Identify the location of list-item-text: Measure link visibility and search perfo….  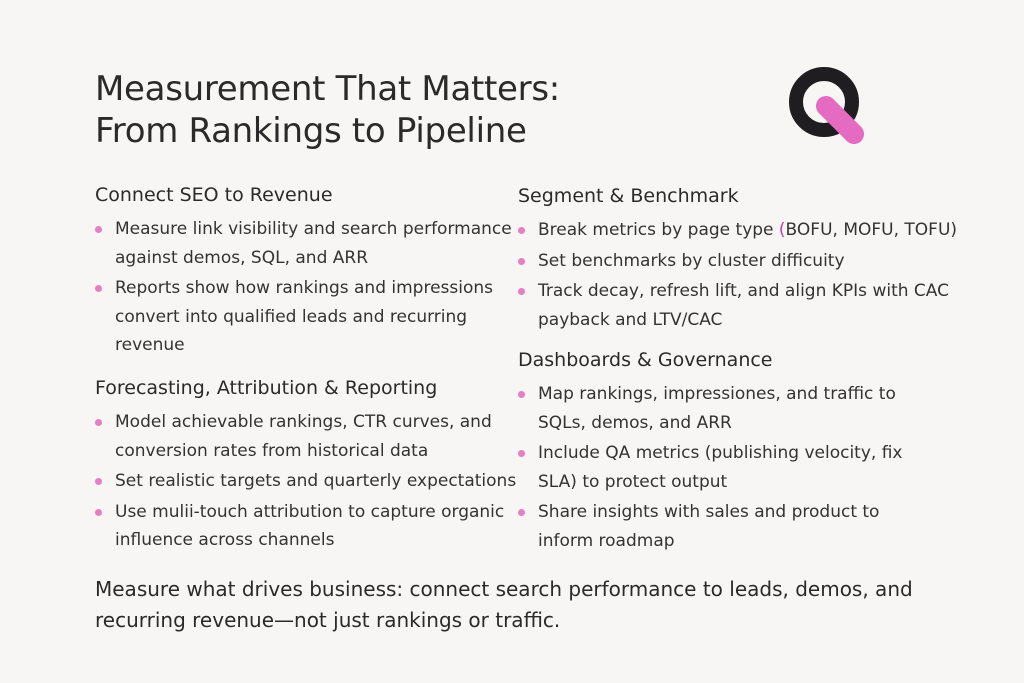
(313, 243).